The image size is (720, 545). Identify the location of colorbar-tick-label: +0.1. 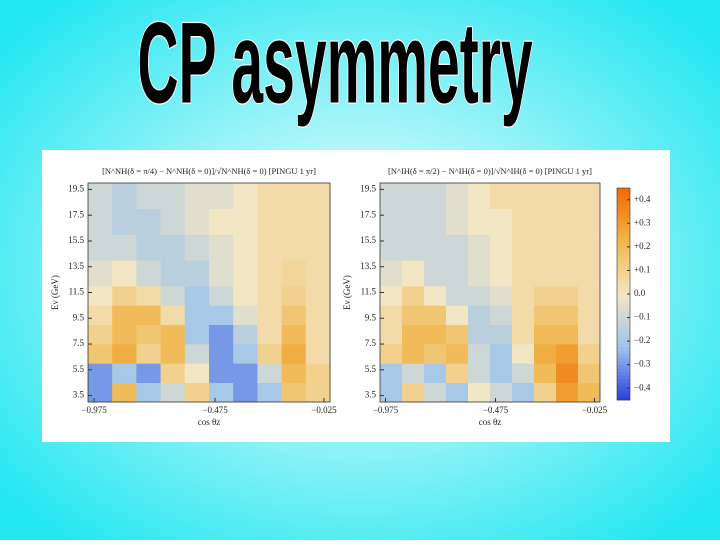
(642, 270).